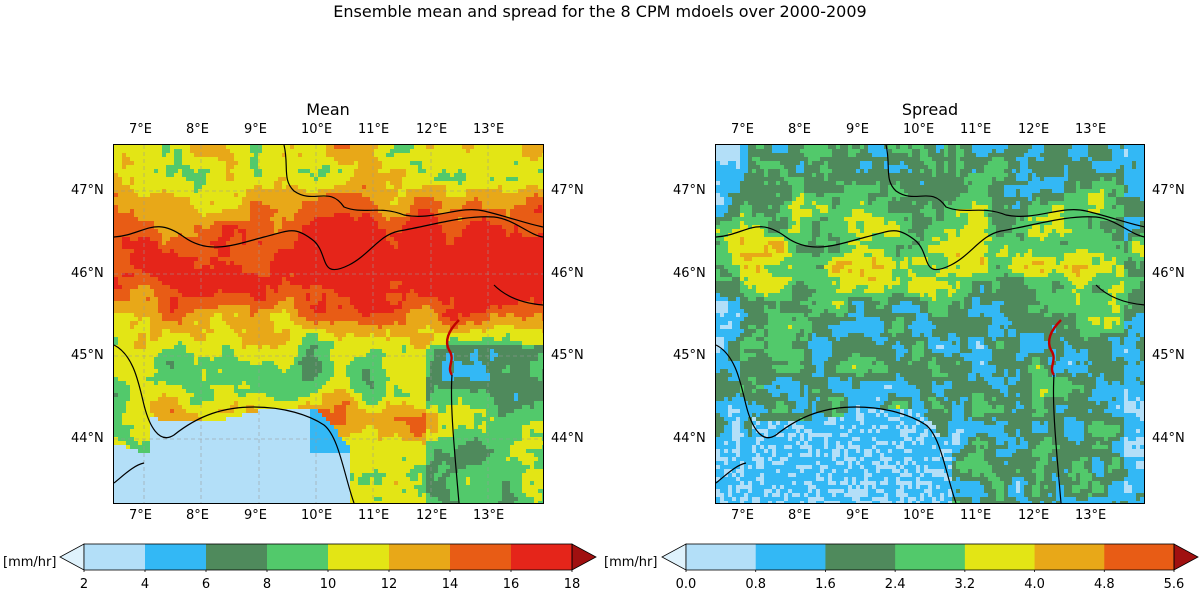 Image resolution: width=1200 pixels, height=600 pixels. Describe the element at coordinates (432, 129) in the screenshot. I see `mean-lon-label-top: 12°E` at that location.